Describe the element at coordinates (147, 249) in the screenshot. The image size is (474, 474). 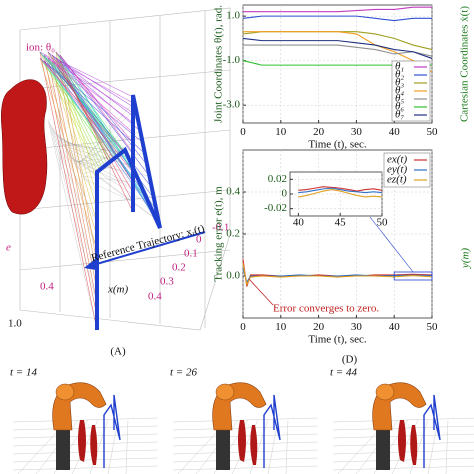
I see `arrow` at that location.